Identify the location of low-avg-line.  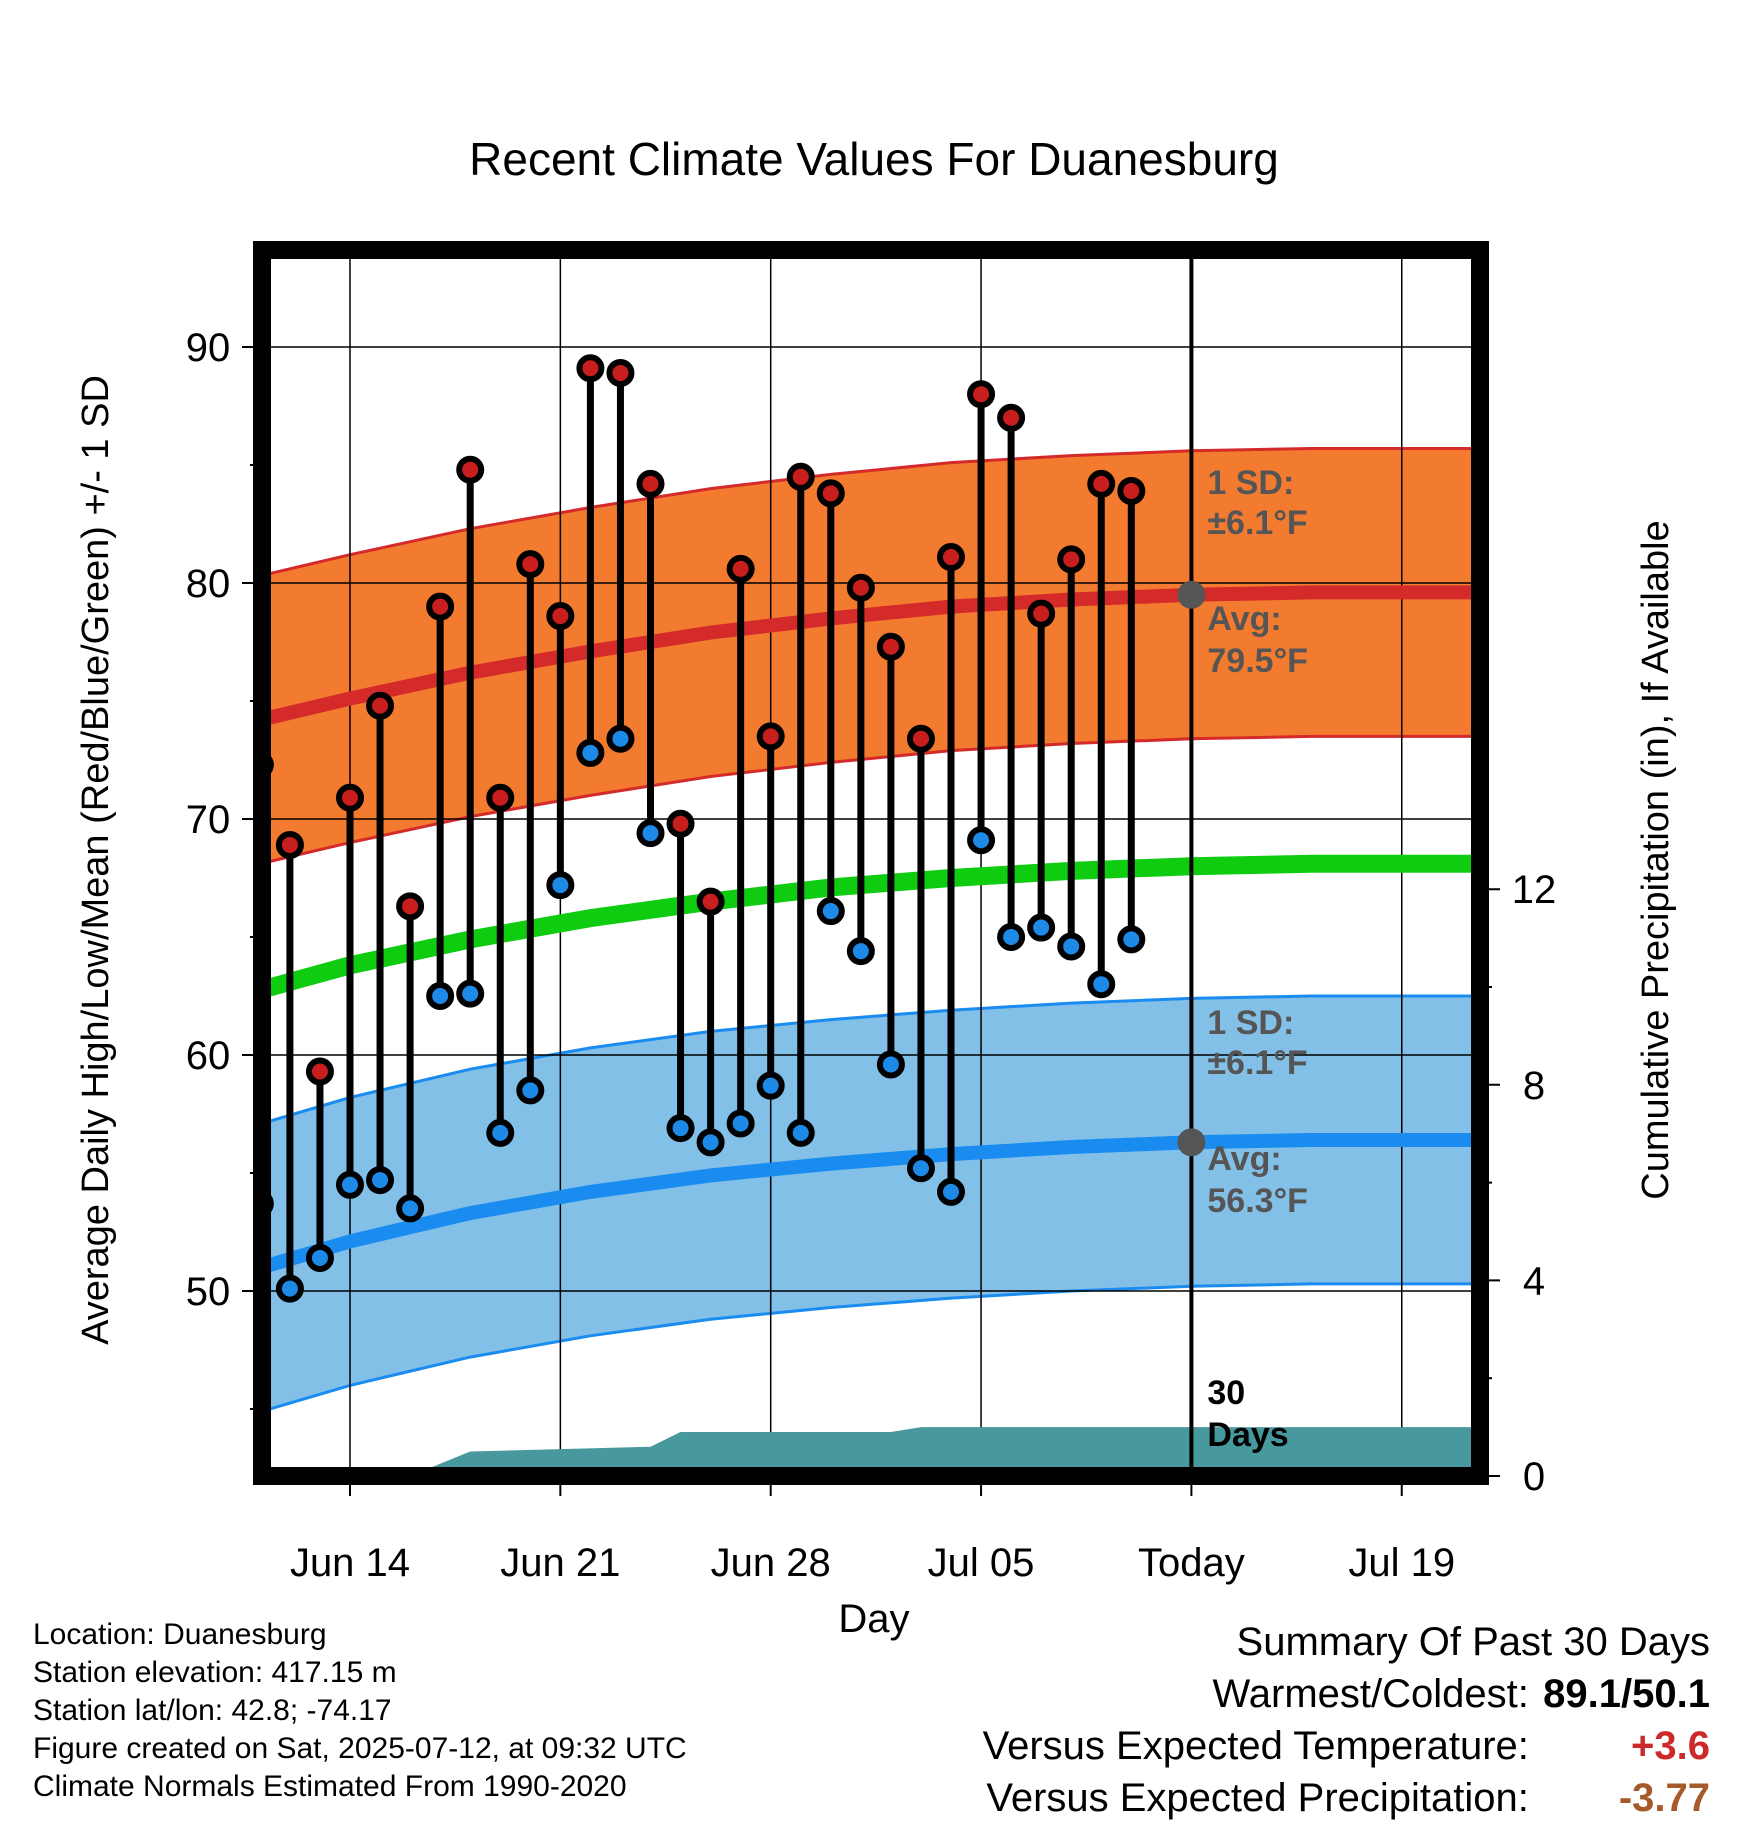
(871, 1204).